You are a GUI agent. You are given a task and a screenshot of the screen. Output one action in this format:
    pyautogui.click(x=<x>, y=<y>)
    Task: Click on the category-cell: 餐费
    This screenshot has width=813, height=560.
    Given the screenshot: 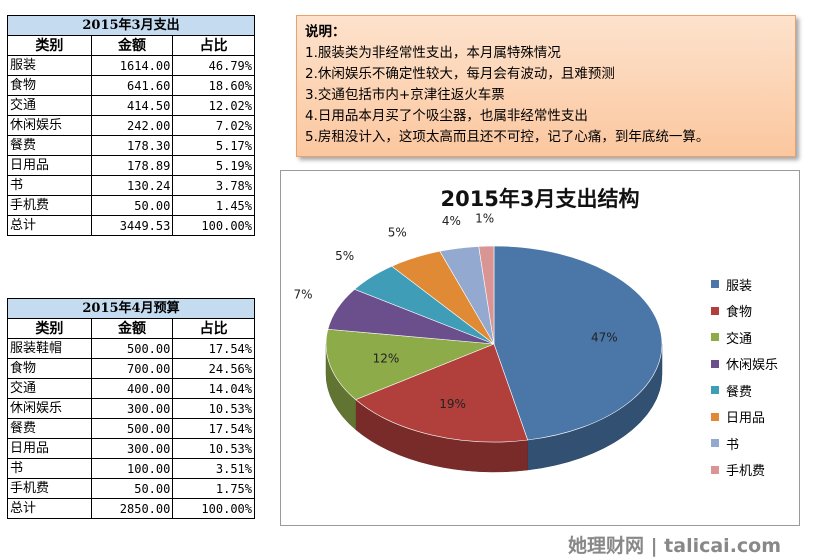 What is the action you would take?
    pyautogui.click(x=49, y=145)
    